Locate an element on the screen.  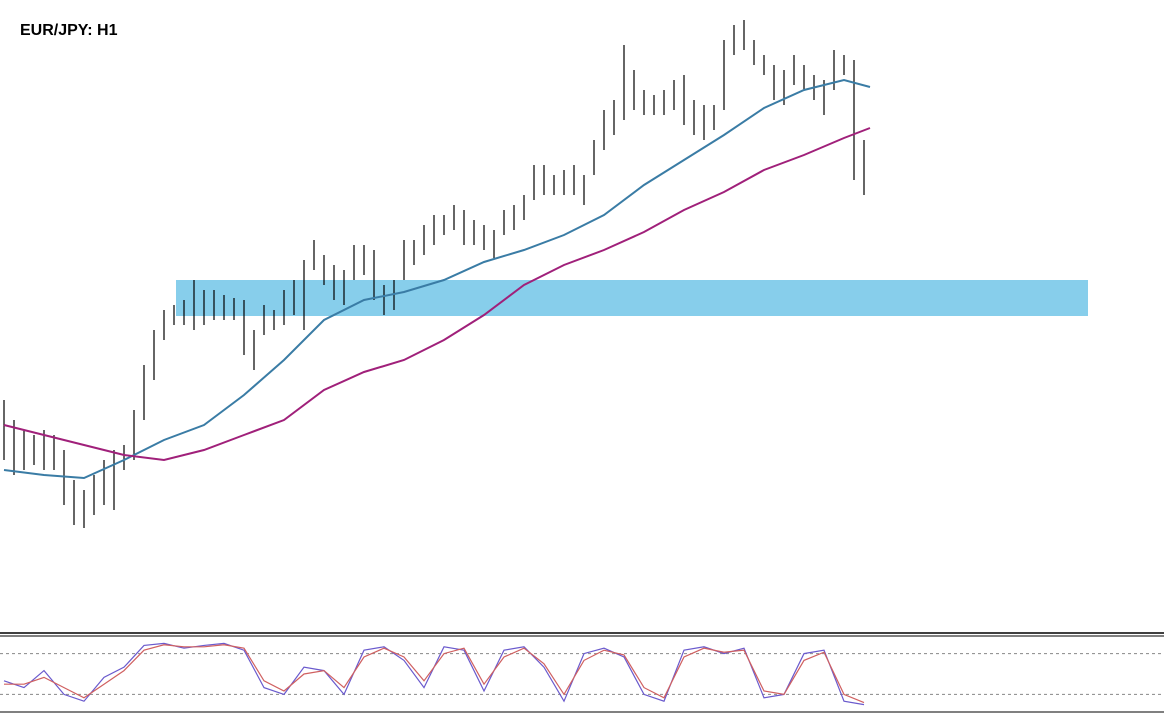
oscillator-line is located at coordinates (434, 674).